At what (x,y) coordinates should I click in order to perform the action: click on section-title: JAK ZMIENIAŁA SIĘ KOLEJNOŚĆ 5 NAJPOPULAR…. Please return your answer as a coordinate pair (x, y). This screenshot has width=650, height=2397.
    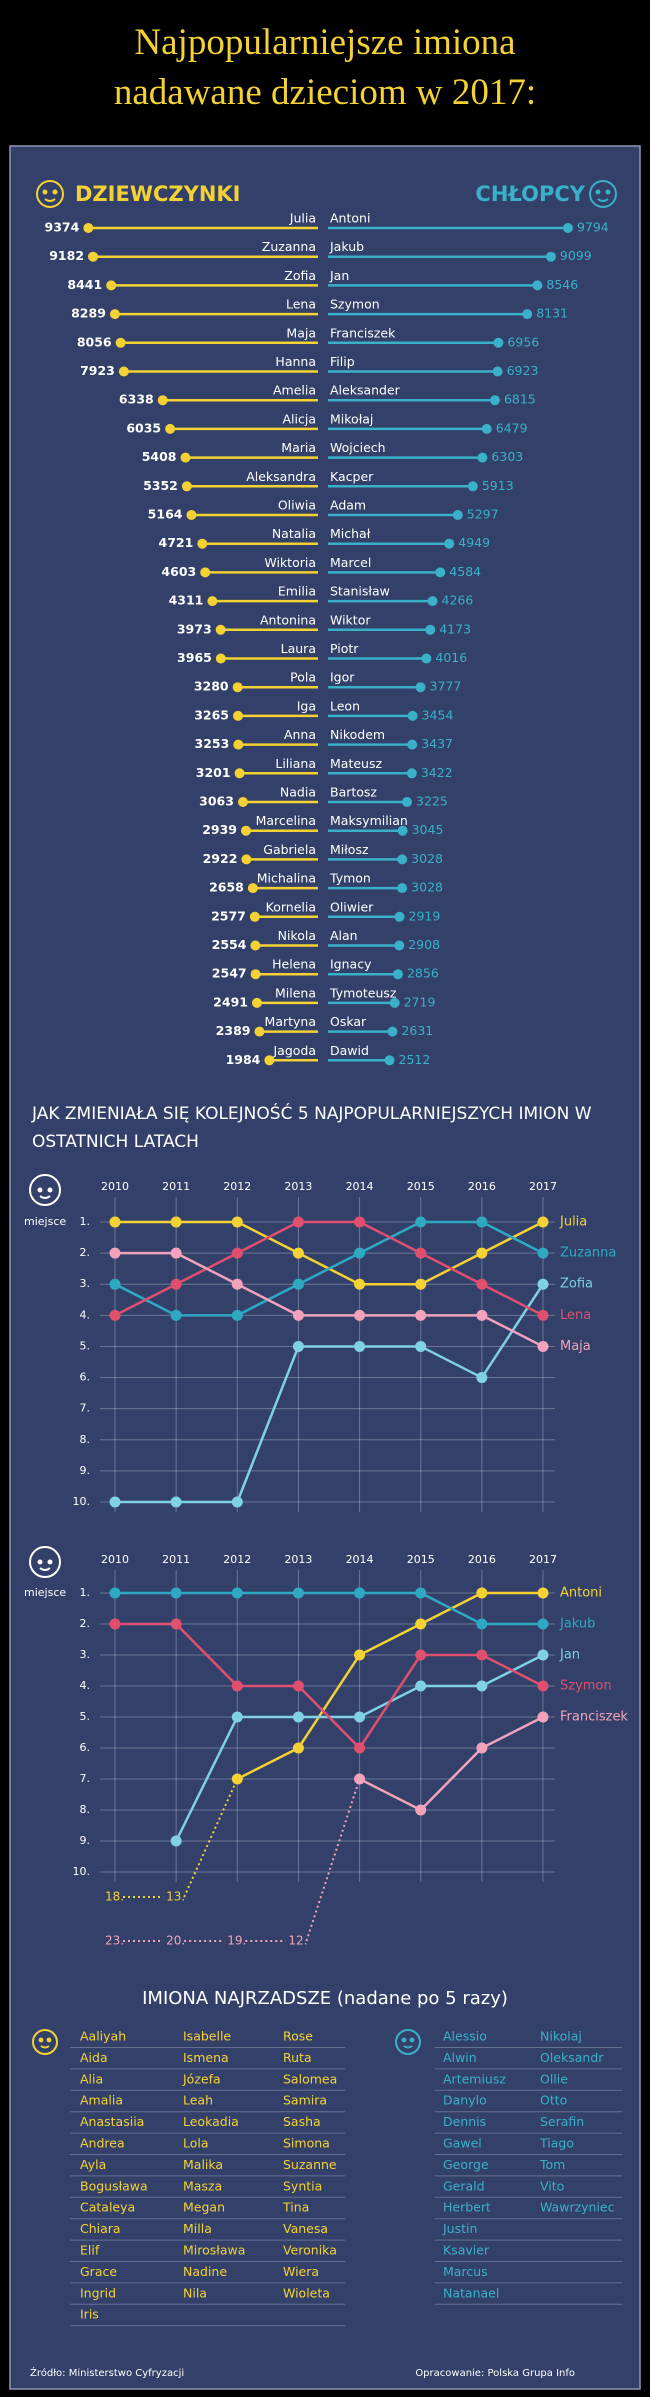
    Looking at the image, I should click on (312, 1128).